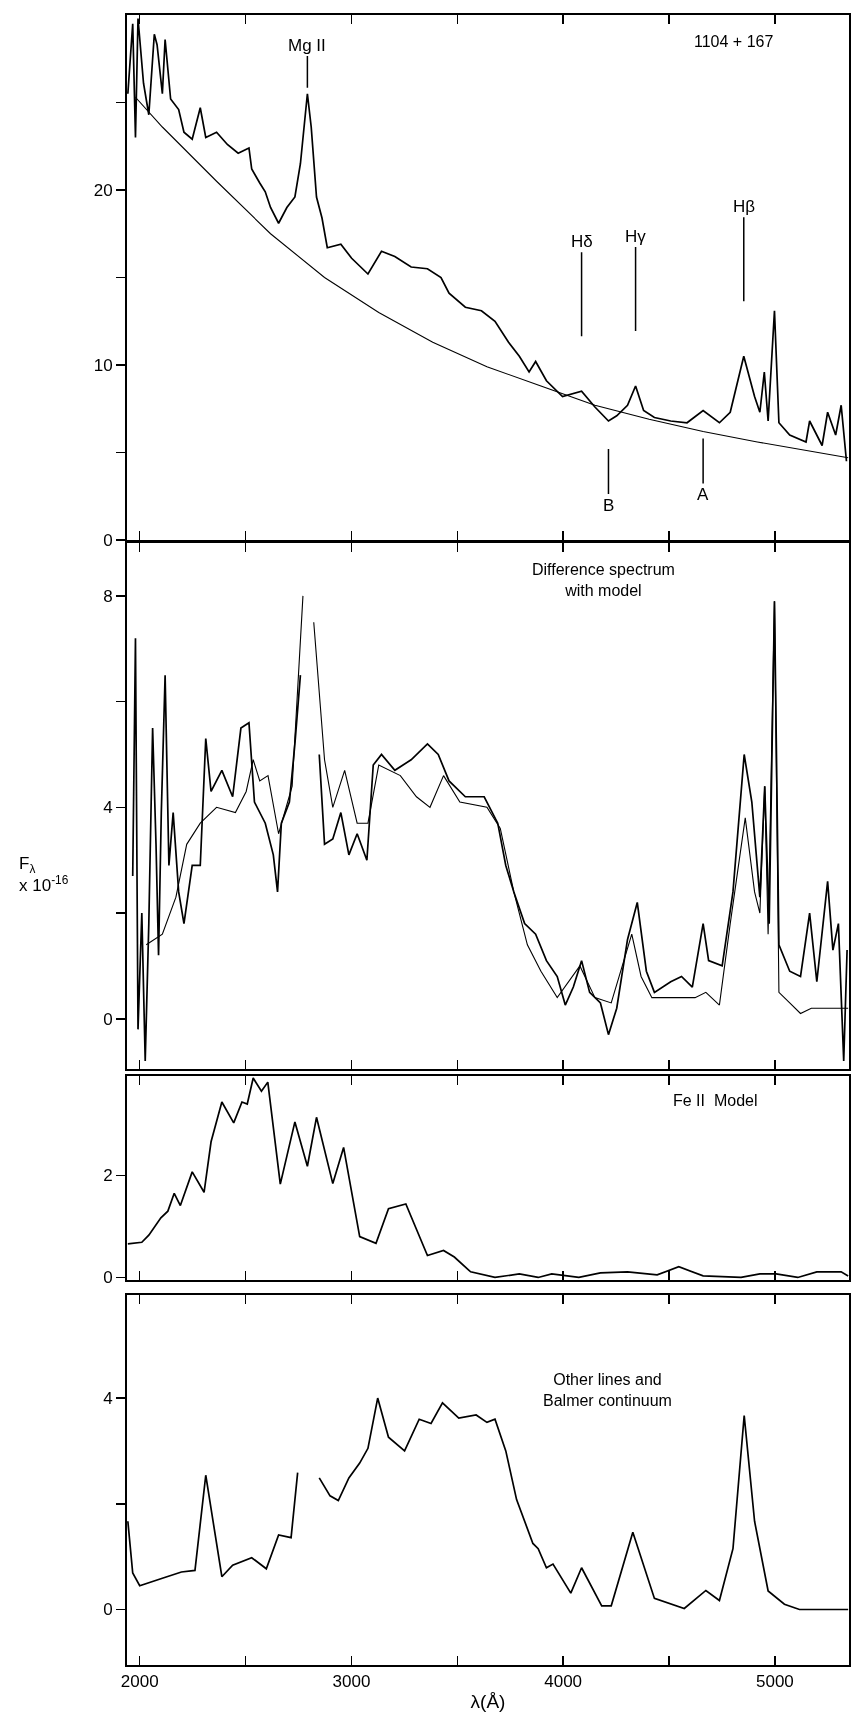 The height and width of the screenshot is (1725, 851). What do you see at coordinates (703, 494) in the screenshot?
I see `annotation: A` at bounding box center [703, 494].